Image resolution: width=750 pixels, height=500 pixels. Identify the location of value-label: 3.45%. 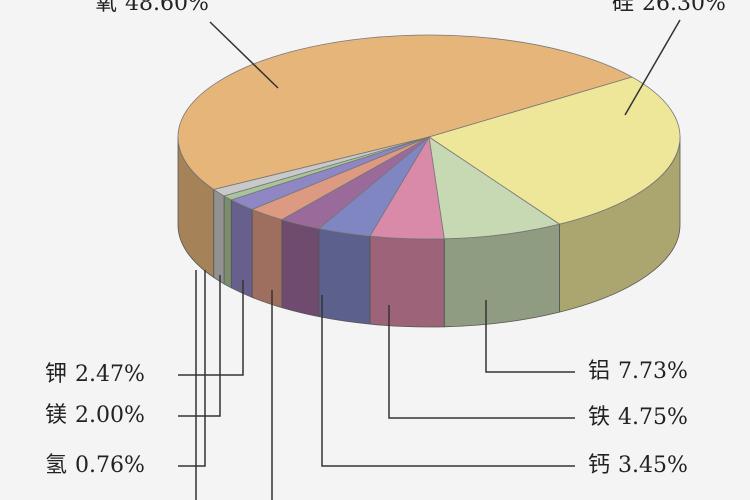
(653, 465).